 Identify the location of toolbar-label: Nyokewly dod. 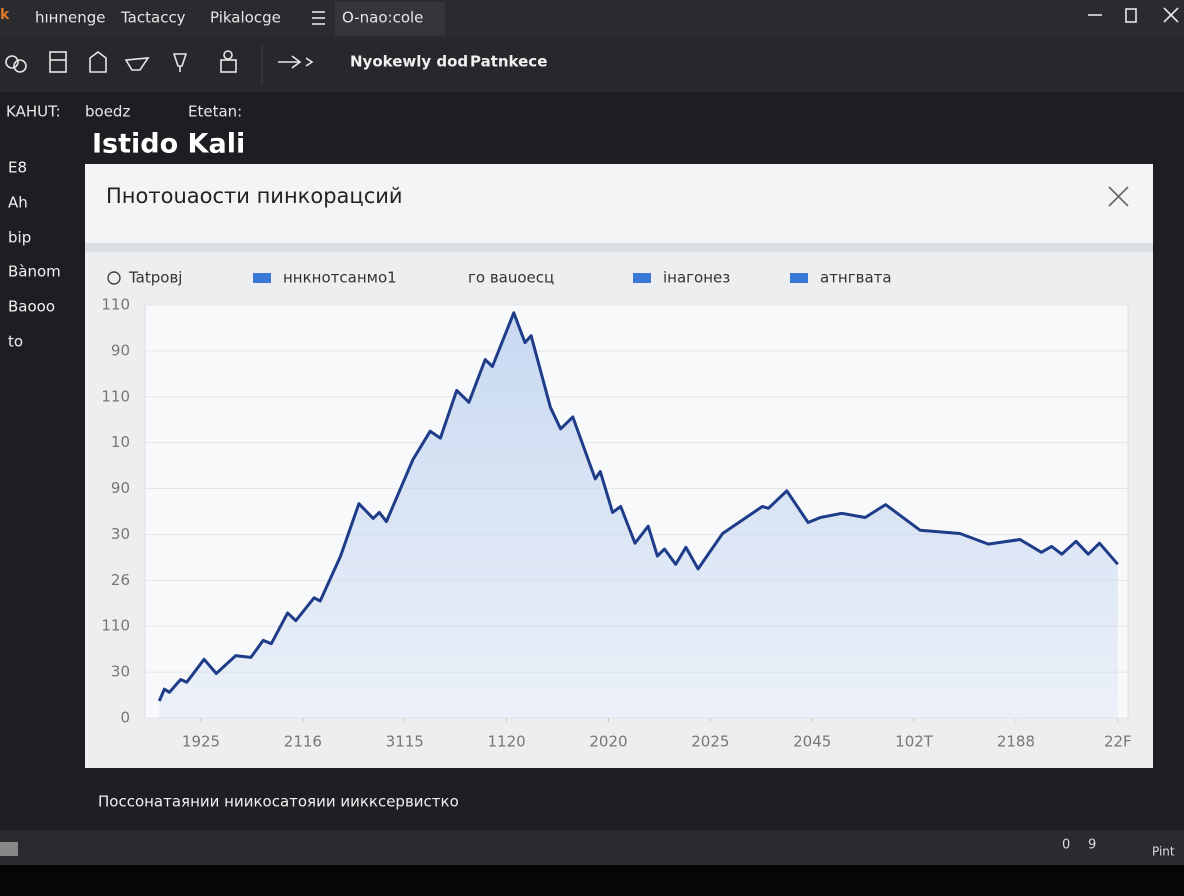
(409, 62).